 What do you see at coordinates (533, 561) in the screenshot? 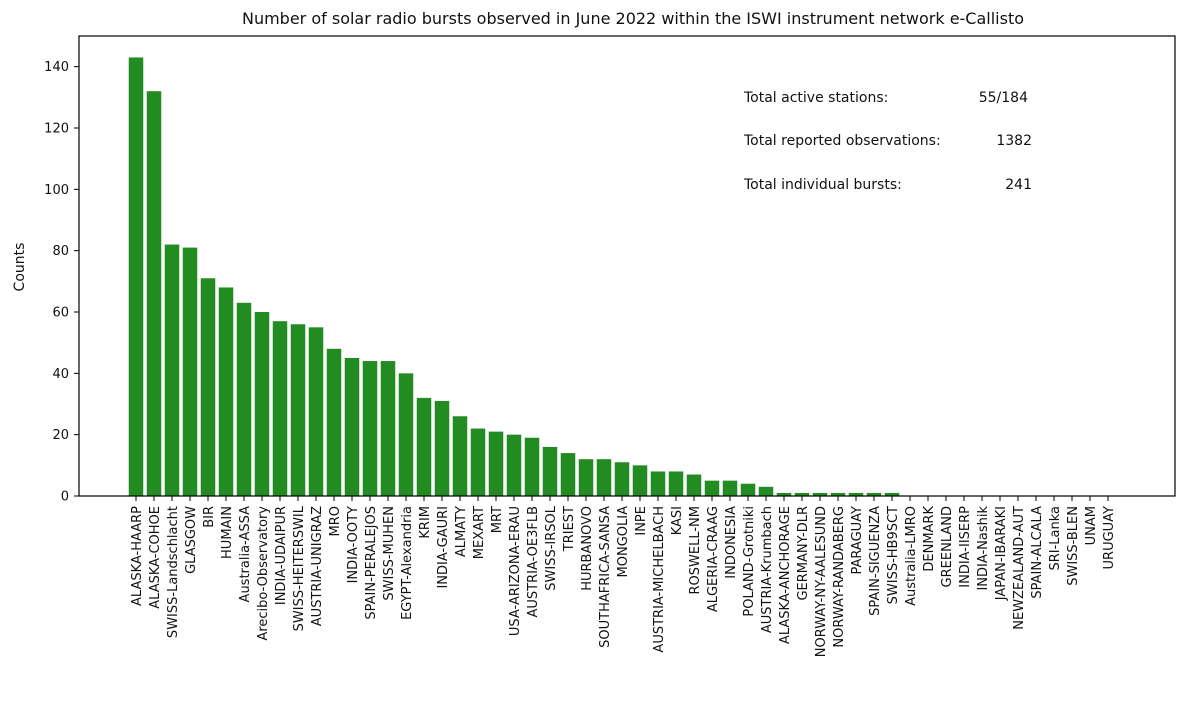
I see `x-tick-label: AUSTRIA-OE3FLB` at bounding box center [533, 561].